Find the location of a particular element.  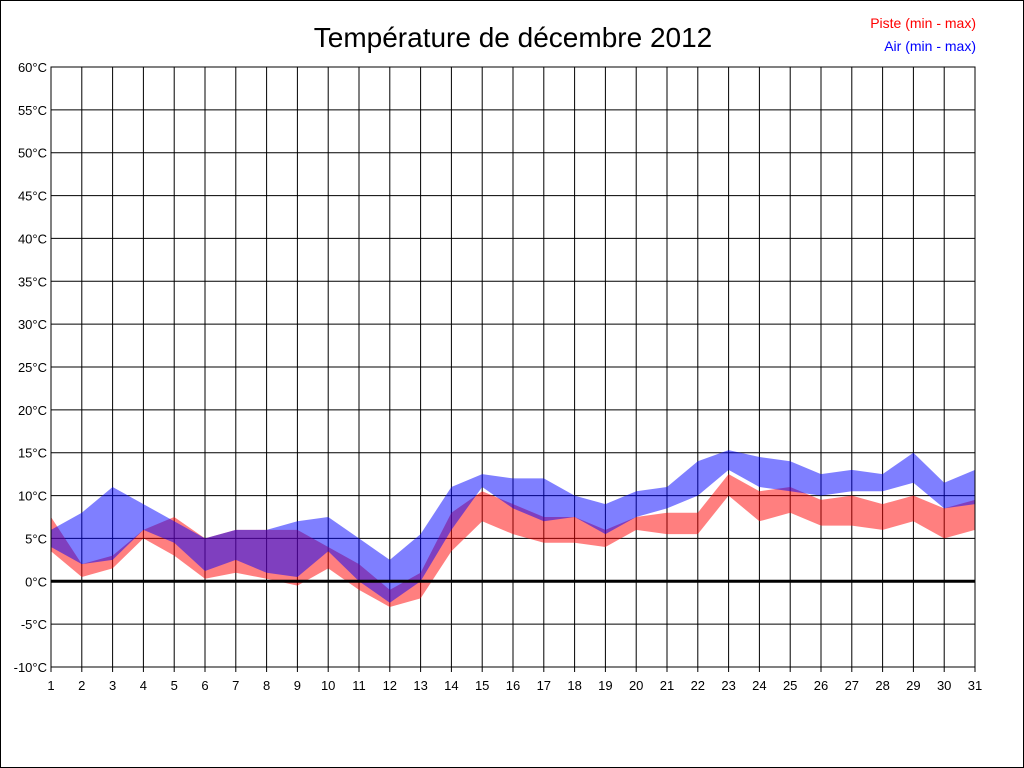

x-tick-label: 21 is located at coordinates (667, 685).